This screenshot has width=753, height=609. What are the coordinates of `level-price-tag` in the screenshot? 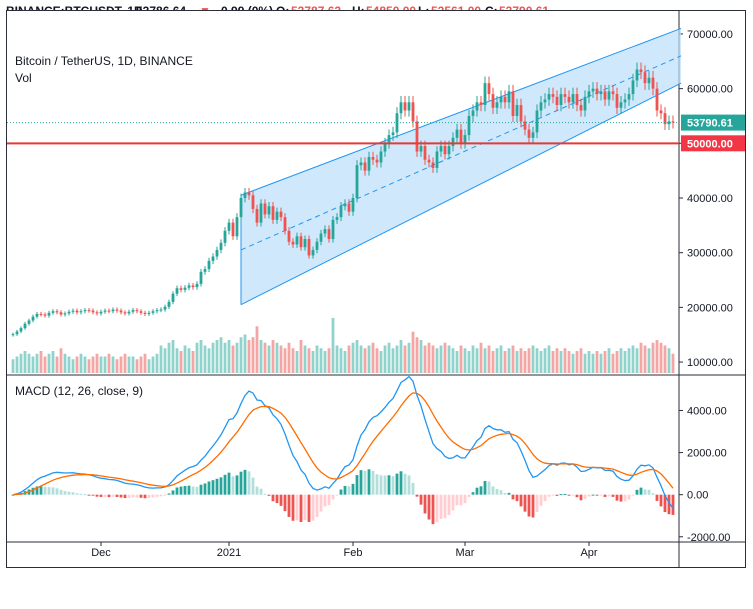 It's located at (713, 143).